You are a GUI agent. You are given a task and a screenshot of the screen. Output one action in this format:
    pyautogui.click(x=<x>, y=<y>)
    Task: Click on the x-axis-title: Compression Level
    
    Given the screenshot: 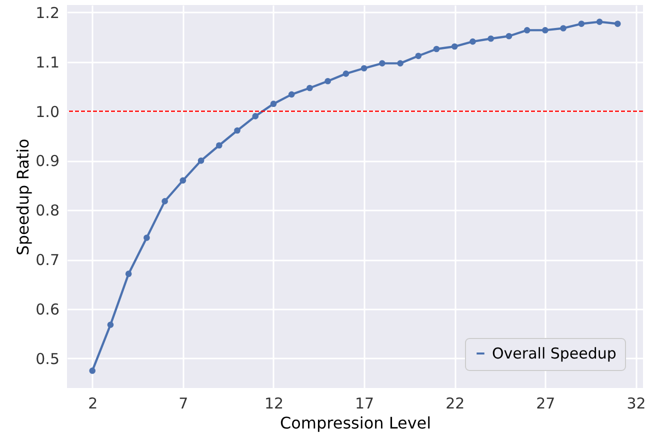 What is the action you would take?
    pyautogui.click(x=356, y=423)
    